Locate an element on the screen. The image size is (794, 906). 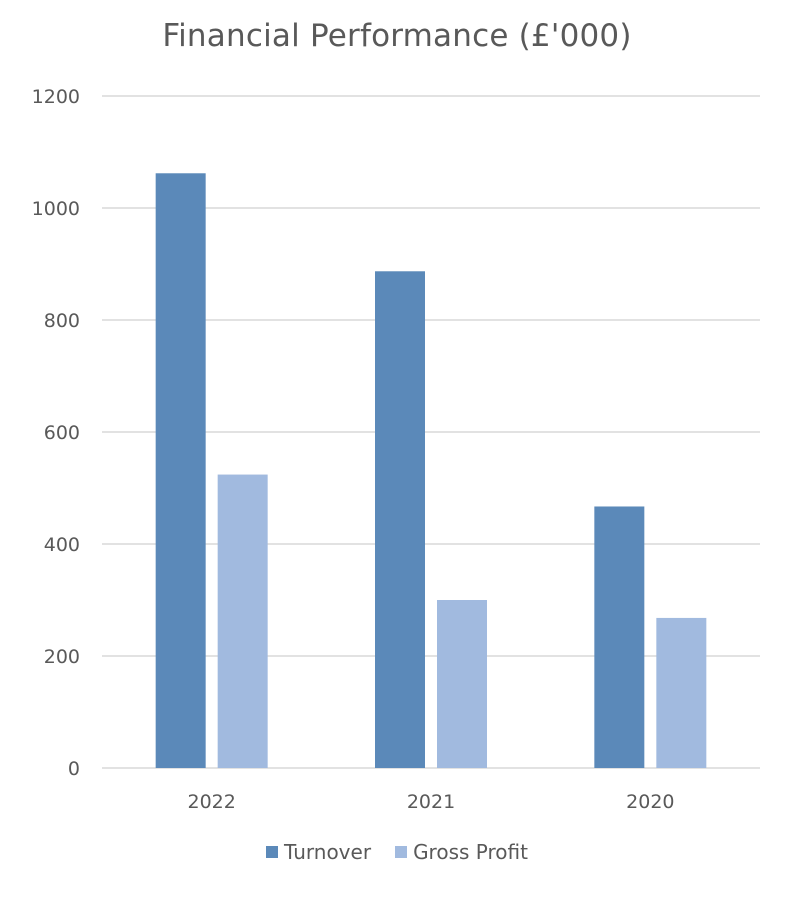
bar-gross-profit-2021 is located at coordinates (462, 684).